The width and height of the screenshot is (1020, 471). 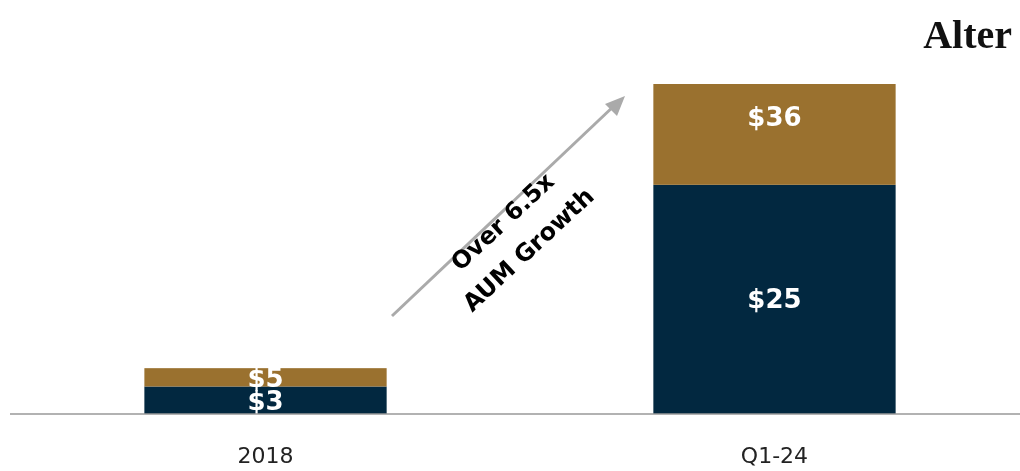 I want to click on x-tick-label: 2018, so click(x=265, y=455).